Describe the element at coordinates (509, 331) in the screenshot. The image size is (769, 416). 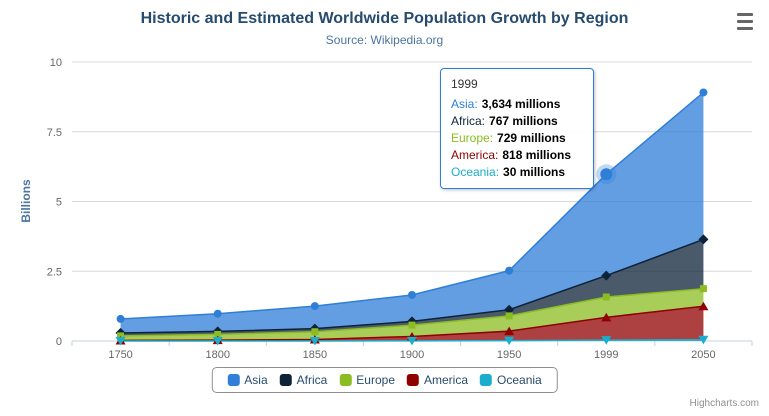
I see `point-america-1950` at that location.